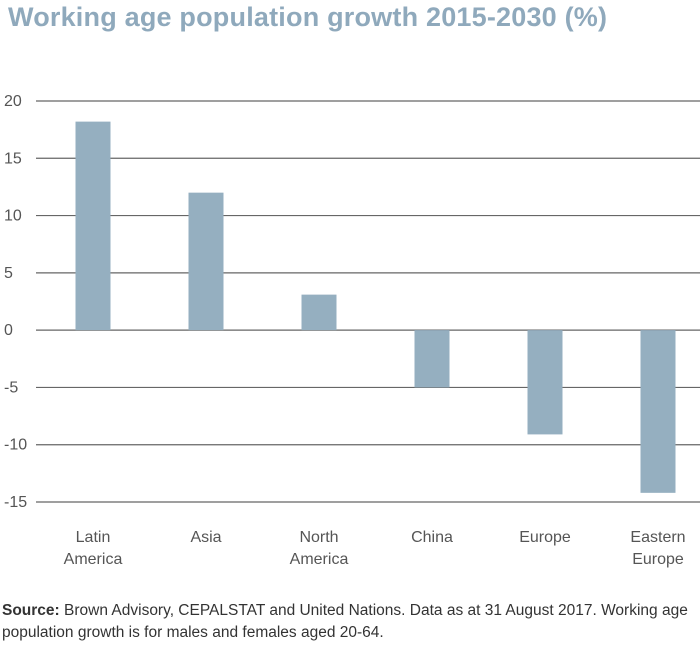 Image resolution: width=700 pixels, height=650 pixels. I want to click on y-axis-tick-labels: 20 15 10 5 0 -5 -10 -15, so click(15, 302).